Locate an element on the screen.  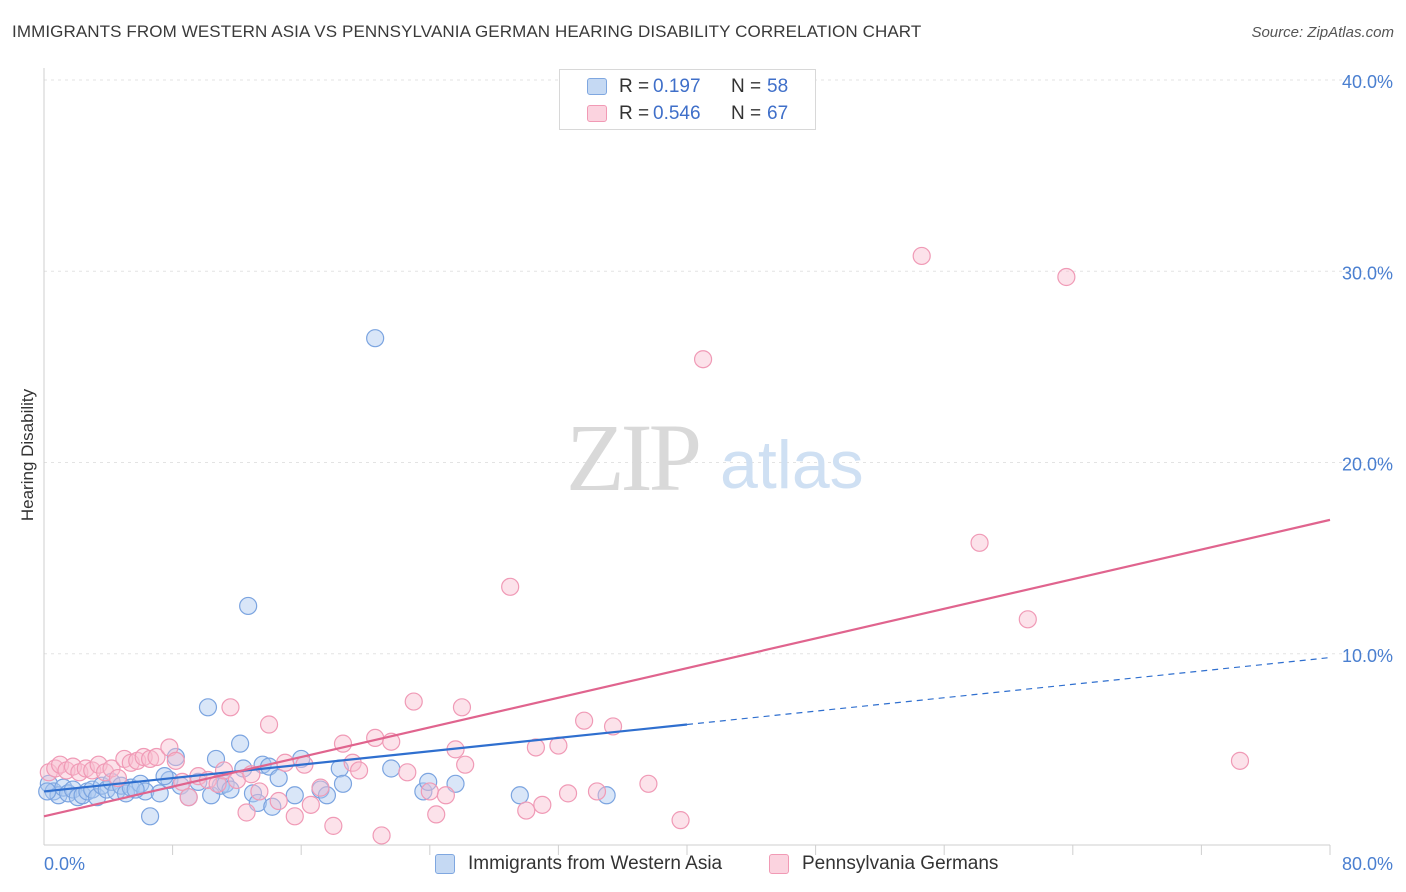
n-value: 58 is located at coordinates (778, 86).